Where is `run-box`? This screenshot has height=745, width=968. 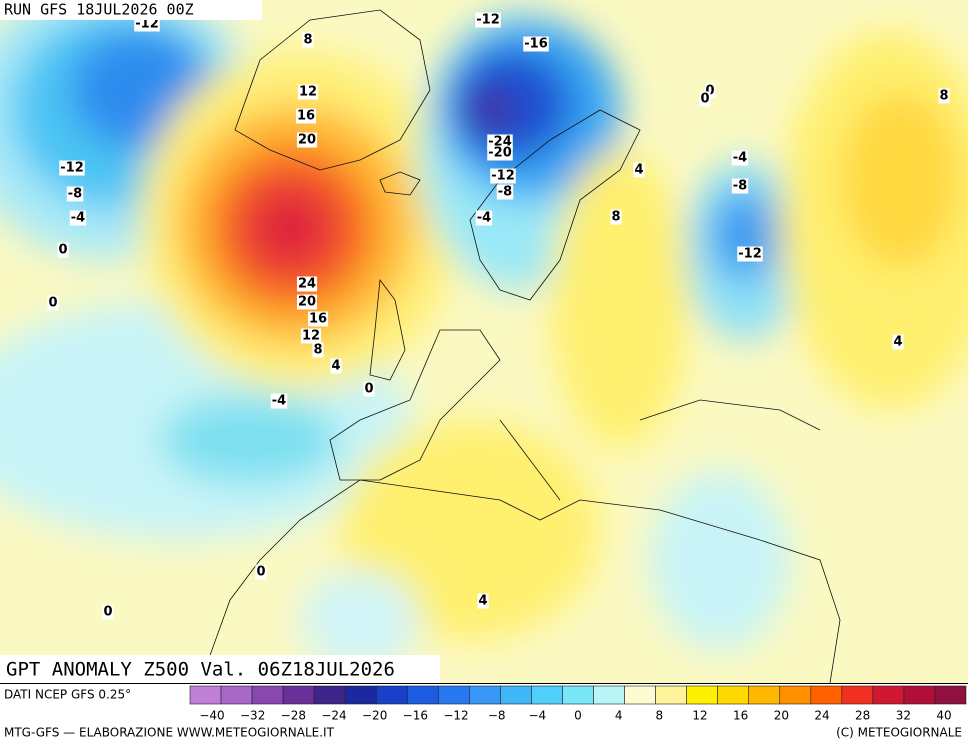
run-box is located at coordinates (131, 10).